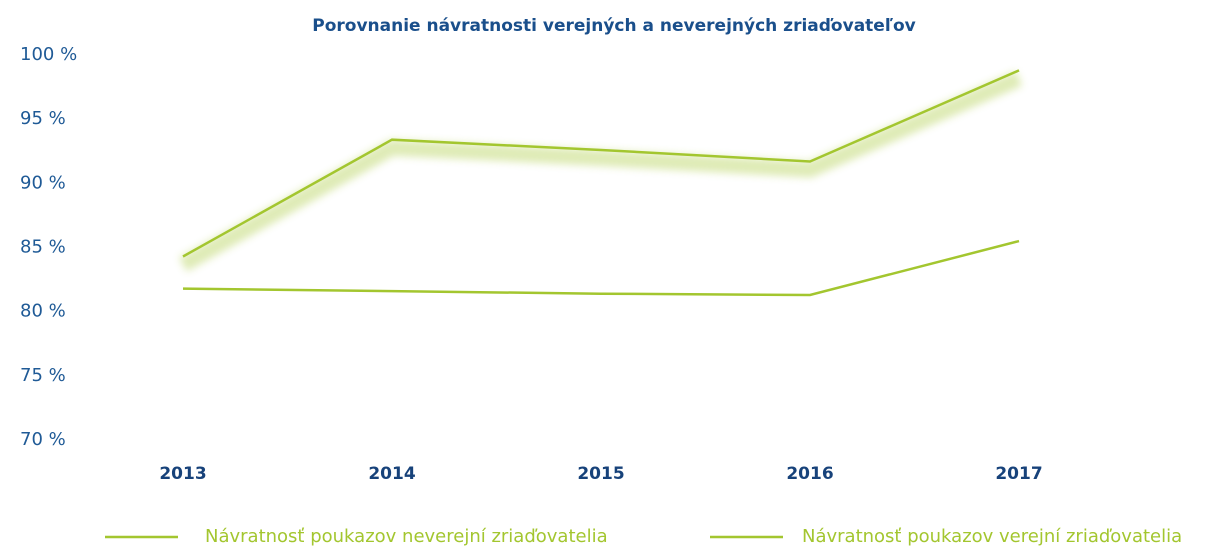 The width and height of the screenshot is (1228, 552). Describe the element at coordinates (43, 375) in the screenshot. I see `y-tick-label: 75 %` at that location.